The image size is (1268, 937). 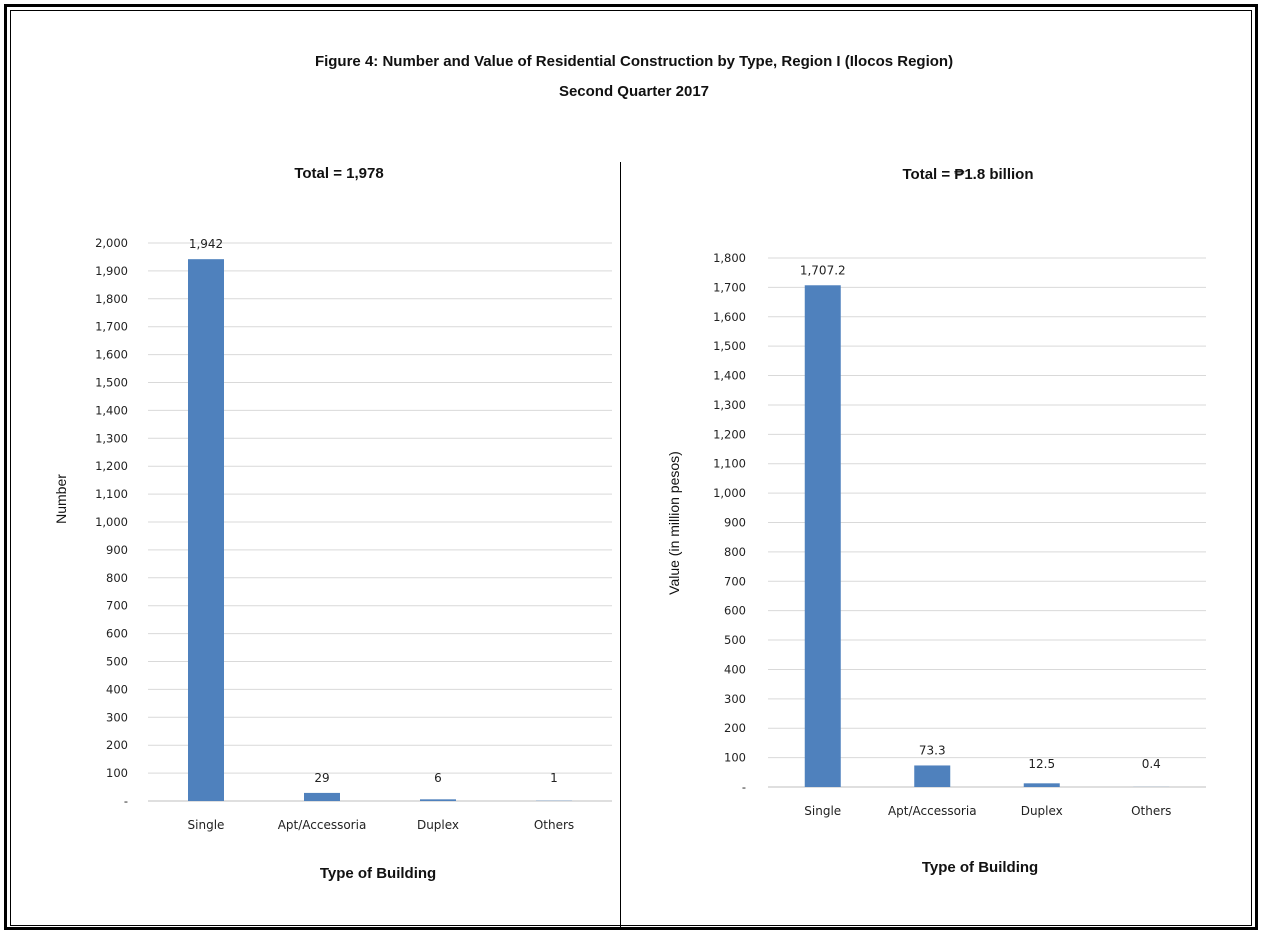 What do you see at coordinates (620, 545) in the screenshot?
I see `panel-divider` at bounding box center [620, 545].